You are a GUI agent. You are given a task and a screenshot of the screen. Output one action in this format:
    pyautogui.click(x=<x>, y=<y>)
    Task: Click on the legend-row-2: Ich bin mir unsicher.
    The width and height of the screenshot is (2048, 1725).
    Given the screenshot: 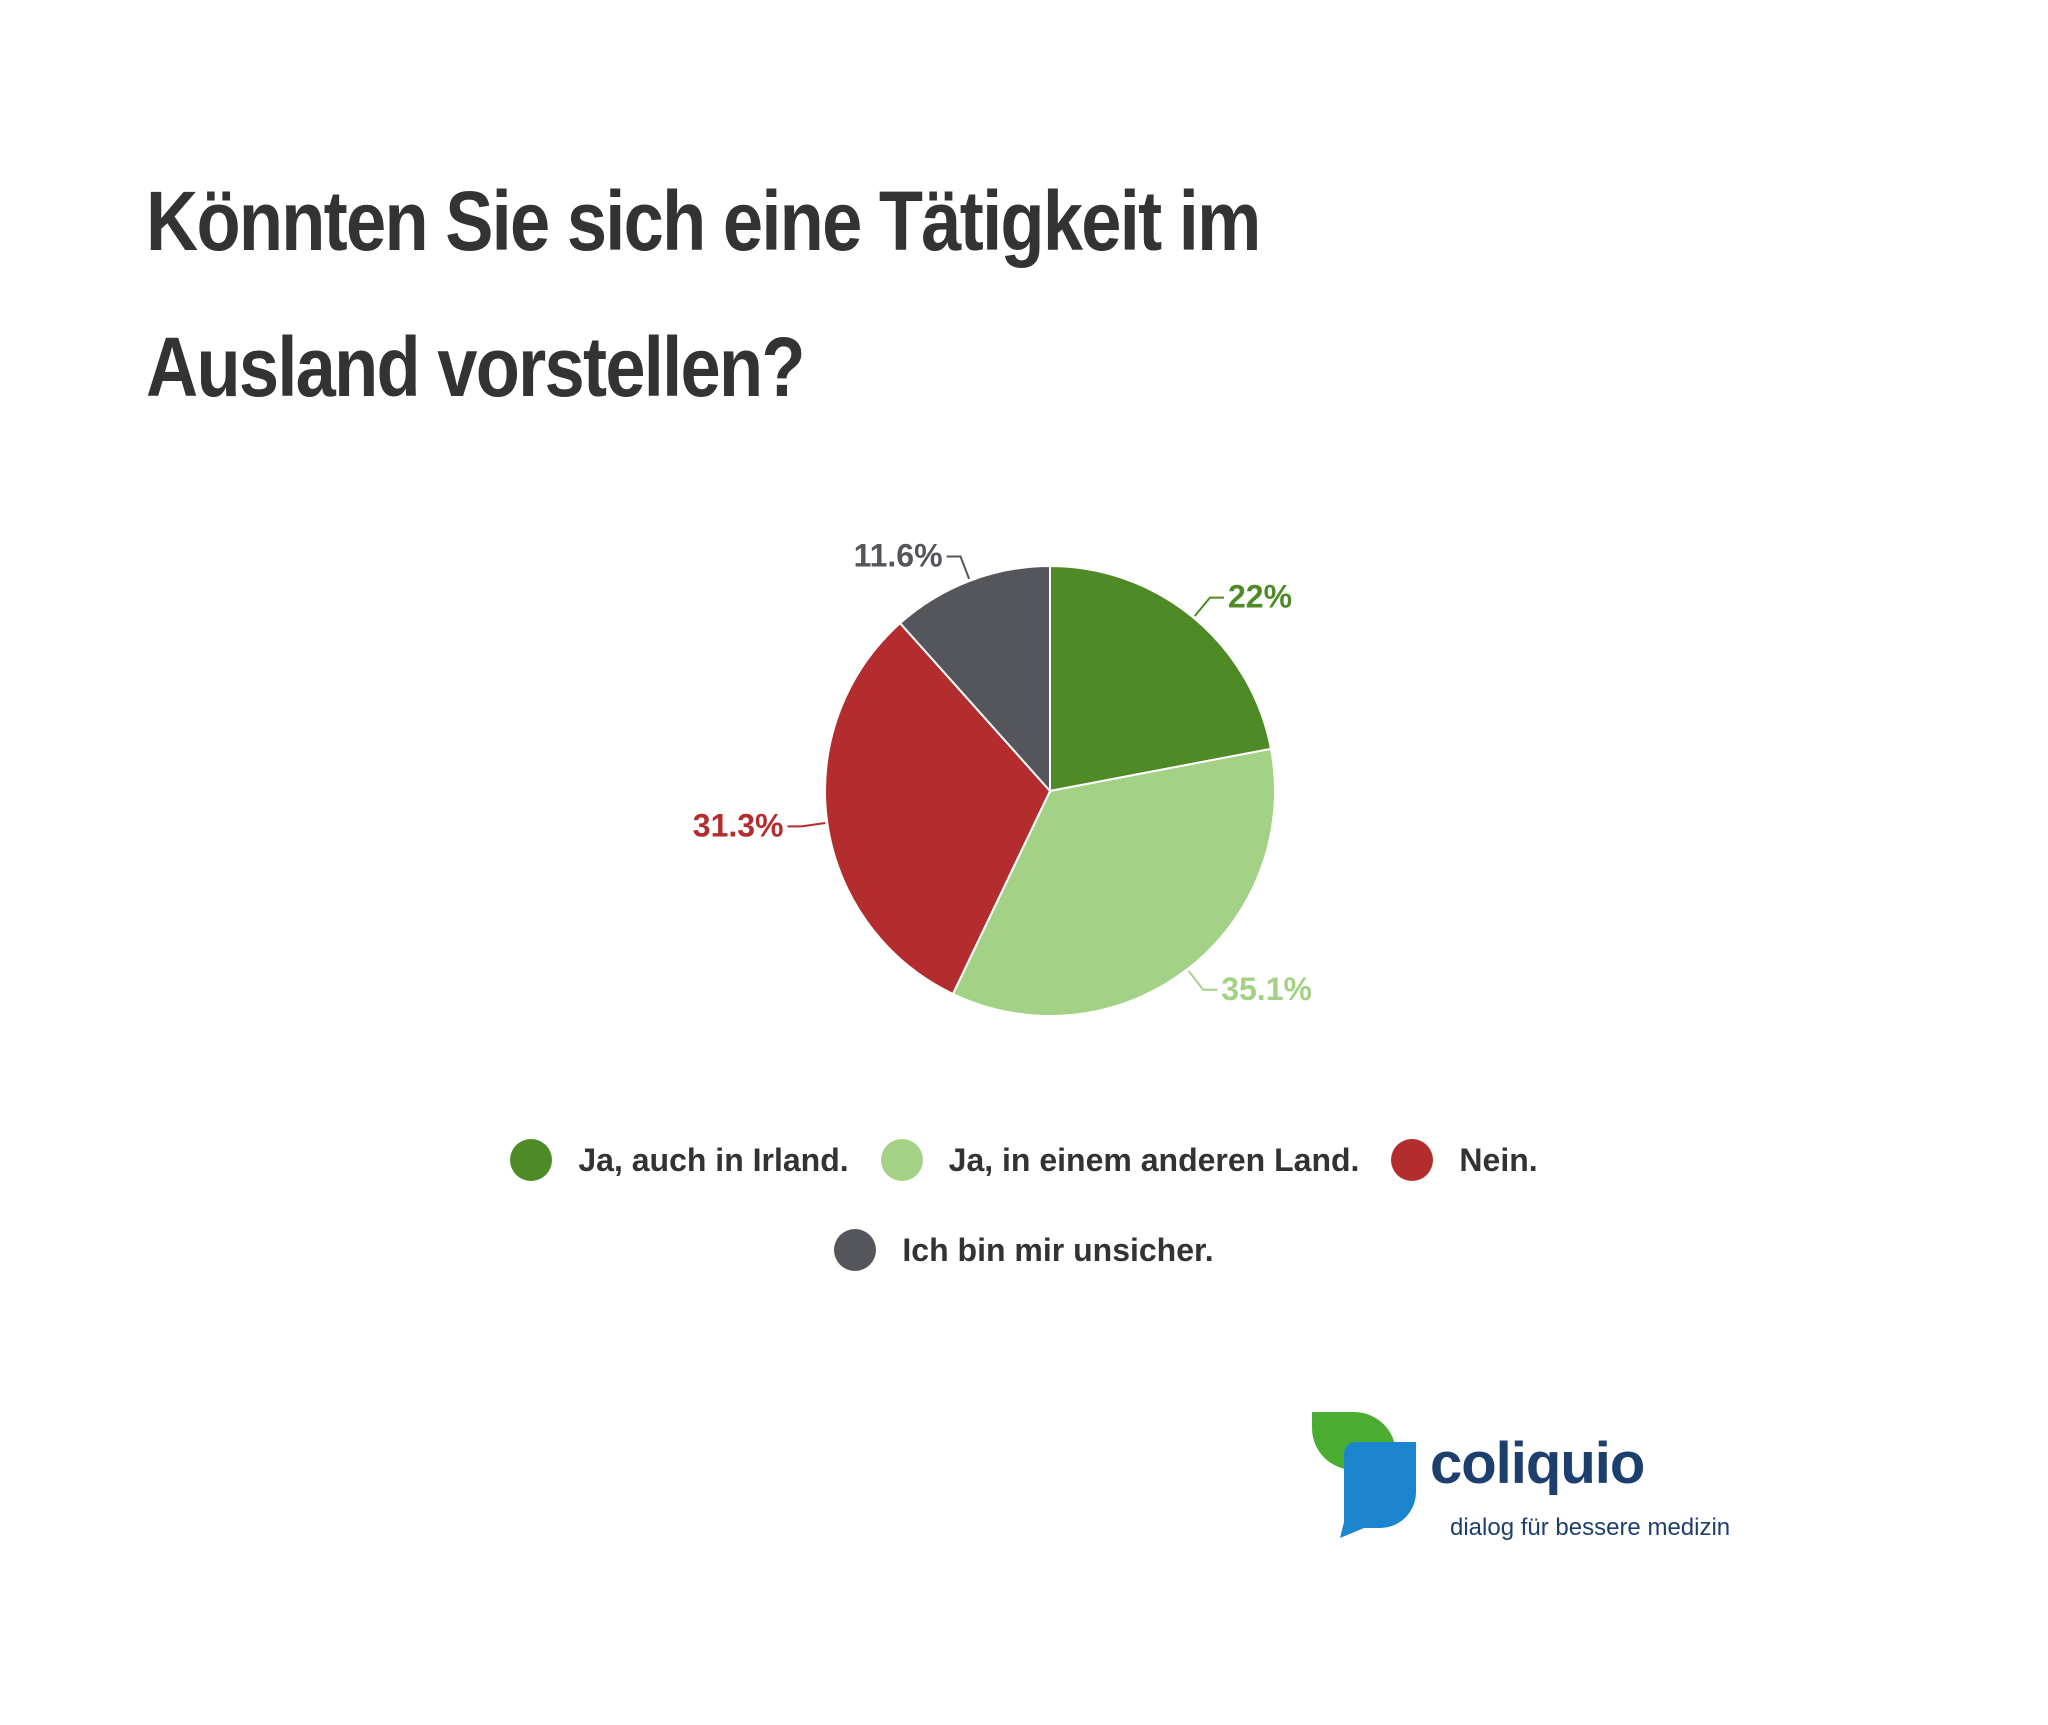 What is the action you would take?
    pyautogui.click(x=1024, y=1250)
    